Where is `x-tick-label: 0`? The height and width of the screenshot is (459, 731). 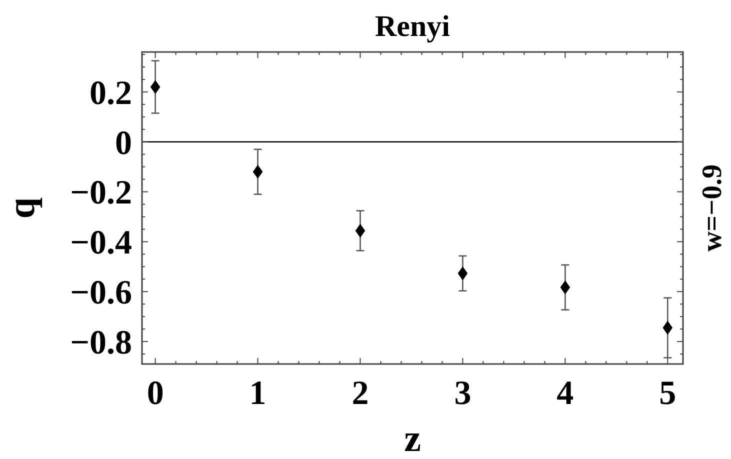
x-tick-label: 0 is located at coordinates (155, 393).